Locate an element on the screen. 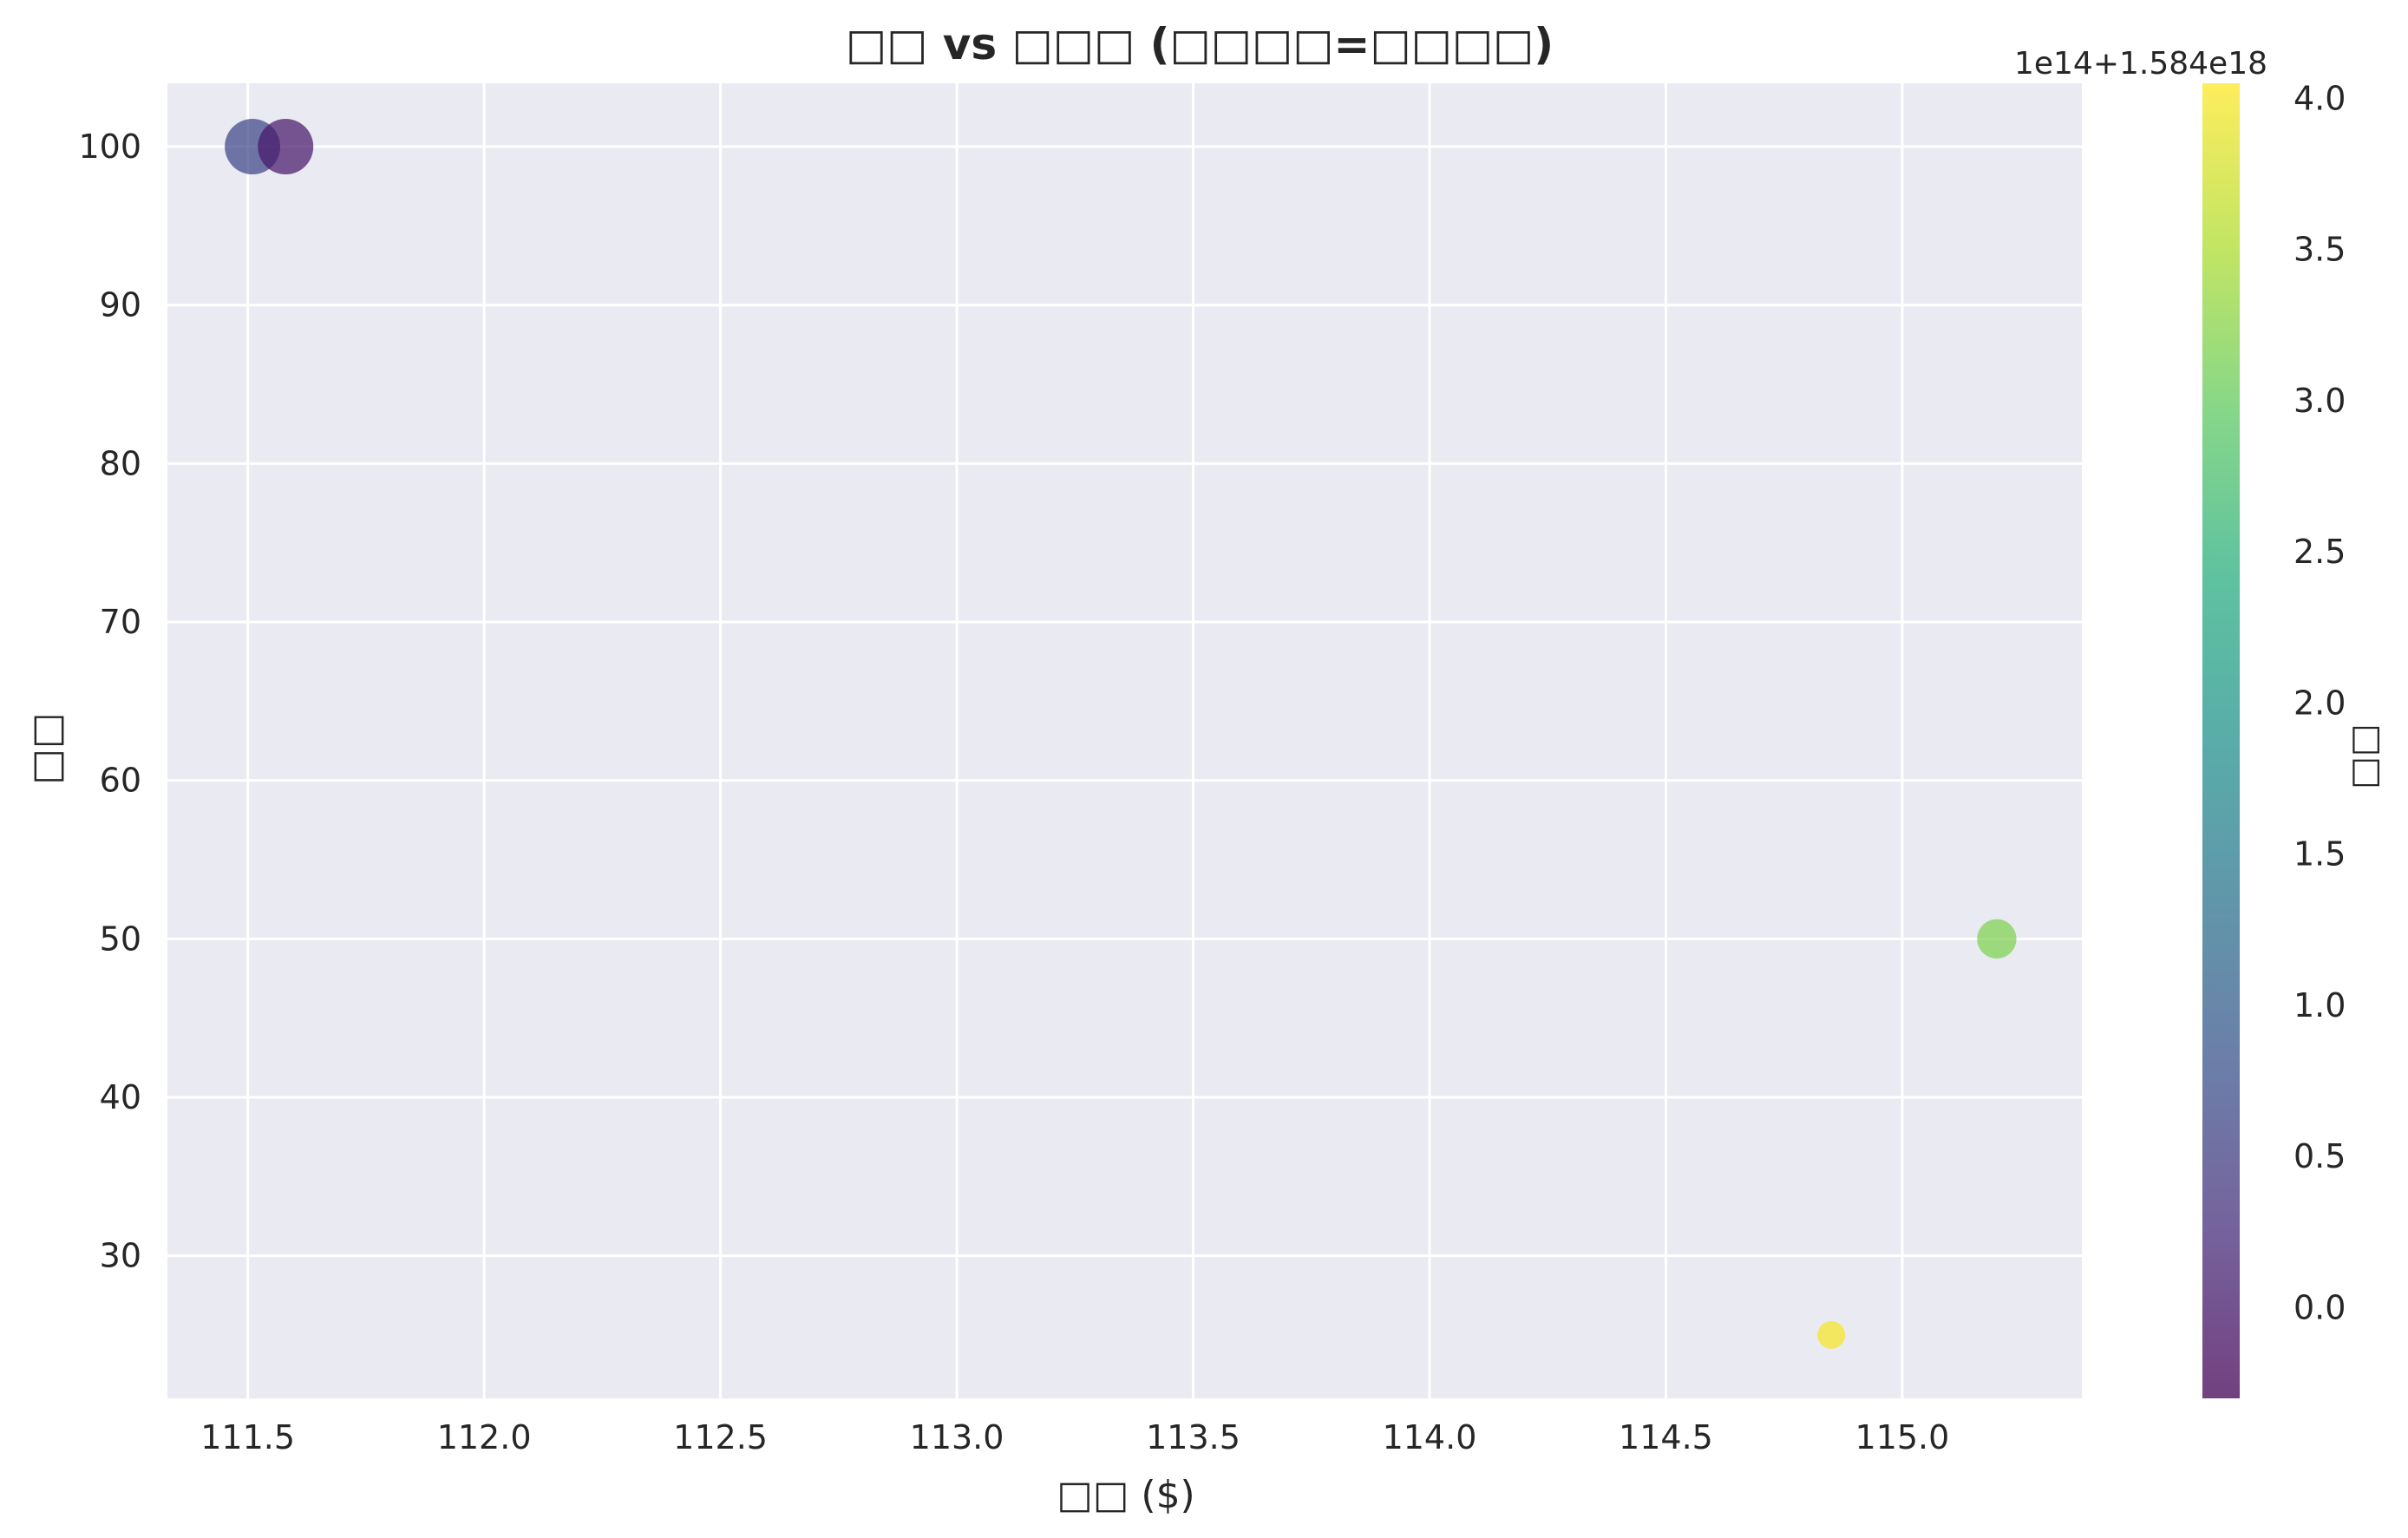  y-tick-label: 30 is located at coordinates (120, 1256).